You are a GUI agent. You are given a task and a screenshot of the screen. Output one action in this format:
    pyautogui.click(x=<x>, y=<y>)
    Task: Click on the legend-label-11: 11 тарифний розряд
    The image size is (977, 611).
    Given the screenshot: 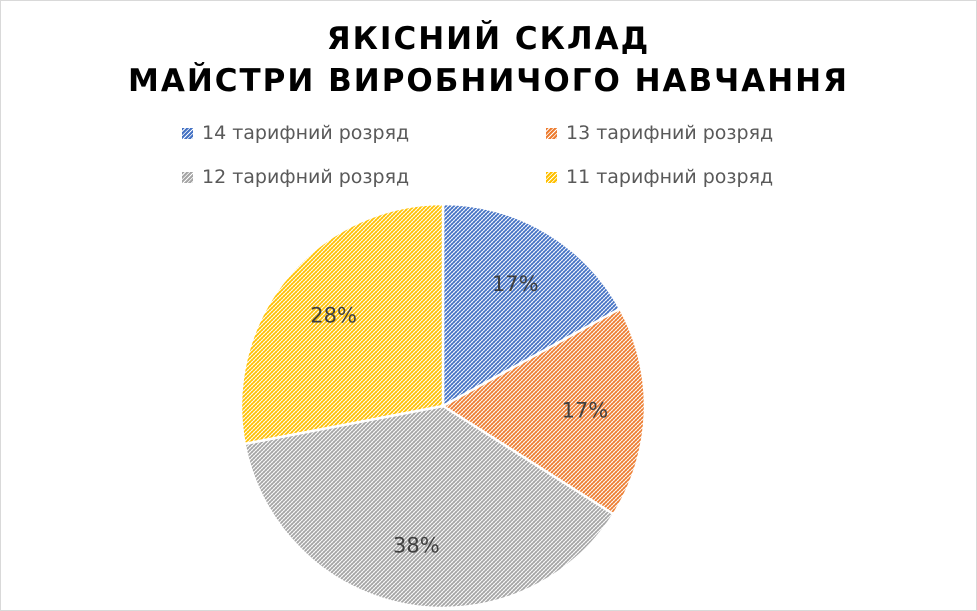 What is the action you would take?
    pyautogui.click(x=670, y=177)
    